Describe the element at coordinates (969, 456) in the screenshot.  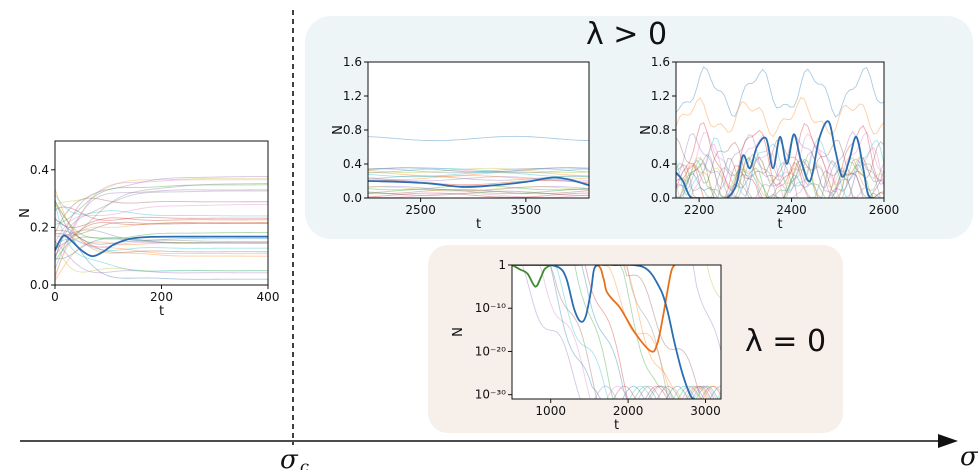
I see `sigma-axis-label: σ` at that location.